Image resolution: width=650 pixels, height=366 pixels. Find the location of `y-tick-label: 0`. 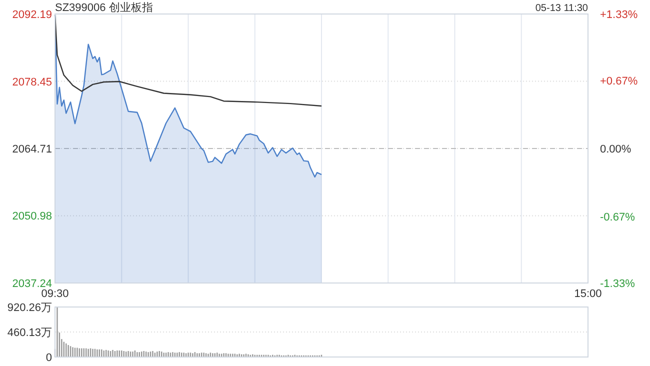

y-tick-label: 0 is located at coordinates (49, 358).